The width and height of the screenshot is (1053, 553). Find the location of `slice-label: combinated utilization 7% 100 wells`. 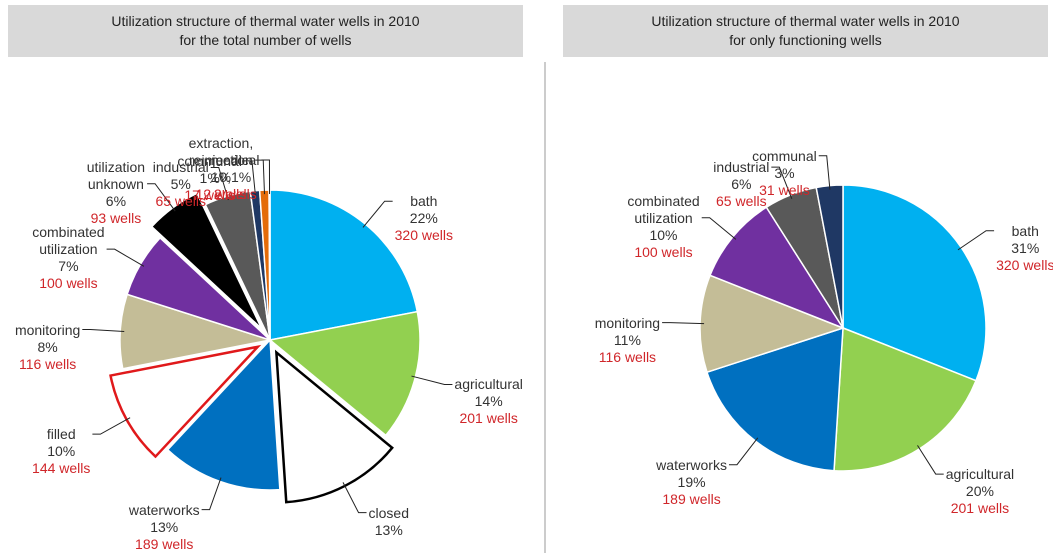

slice-label: combinated utilization 7% 100 wells is located at coordinates (68, 258).